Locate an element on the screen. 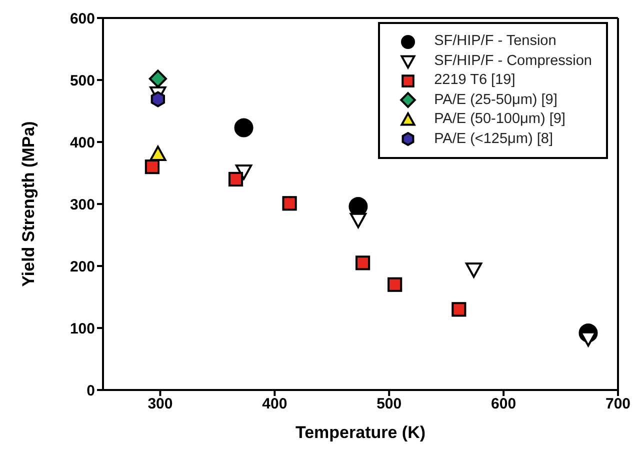 This screenshot has width=636, height=455. x-tick-label: 500 is located at coordinates (389, 404).